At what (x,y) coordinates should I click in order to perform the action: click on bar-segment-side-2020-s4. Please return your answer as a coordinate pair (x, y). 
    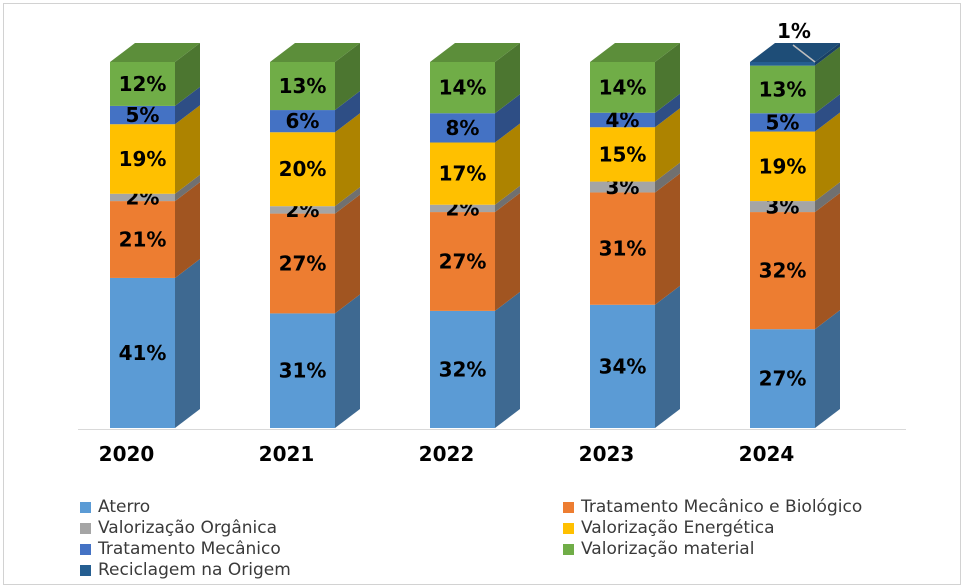
    Looking at the image, I should click on (187, 105).